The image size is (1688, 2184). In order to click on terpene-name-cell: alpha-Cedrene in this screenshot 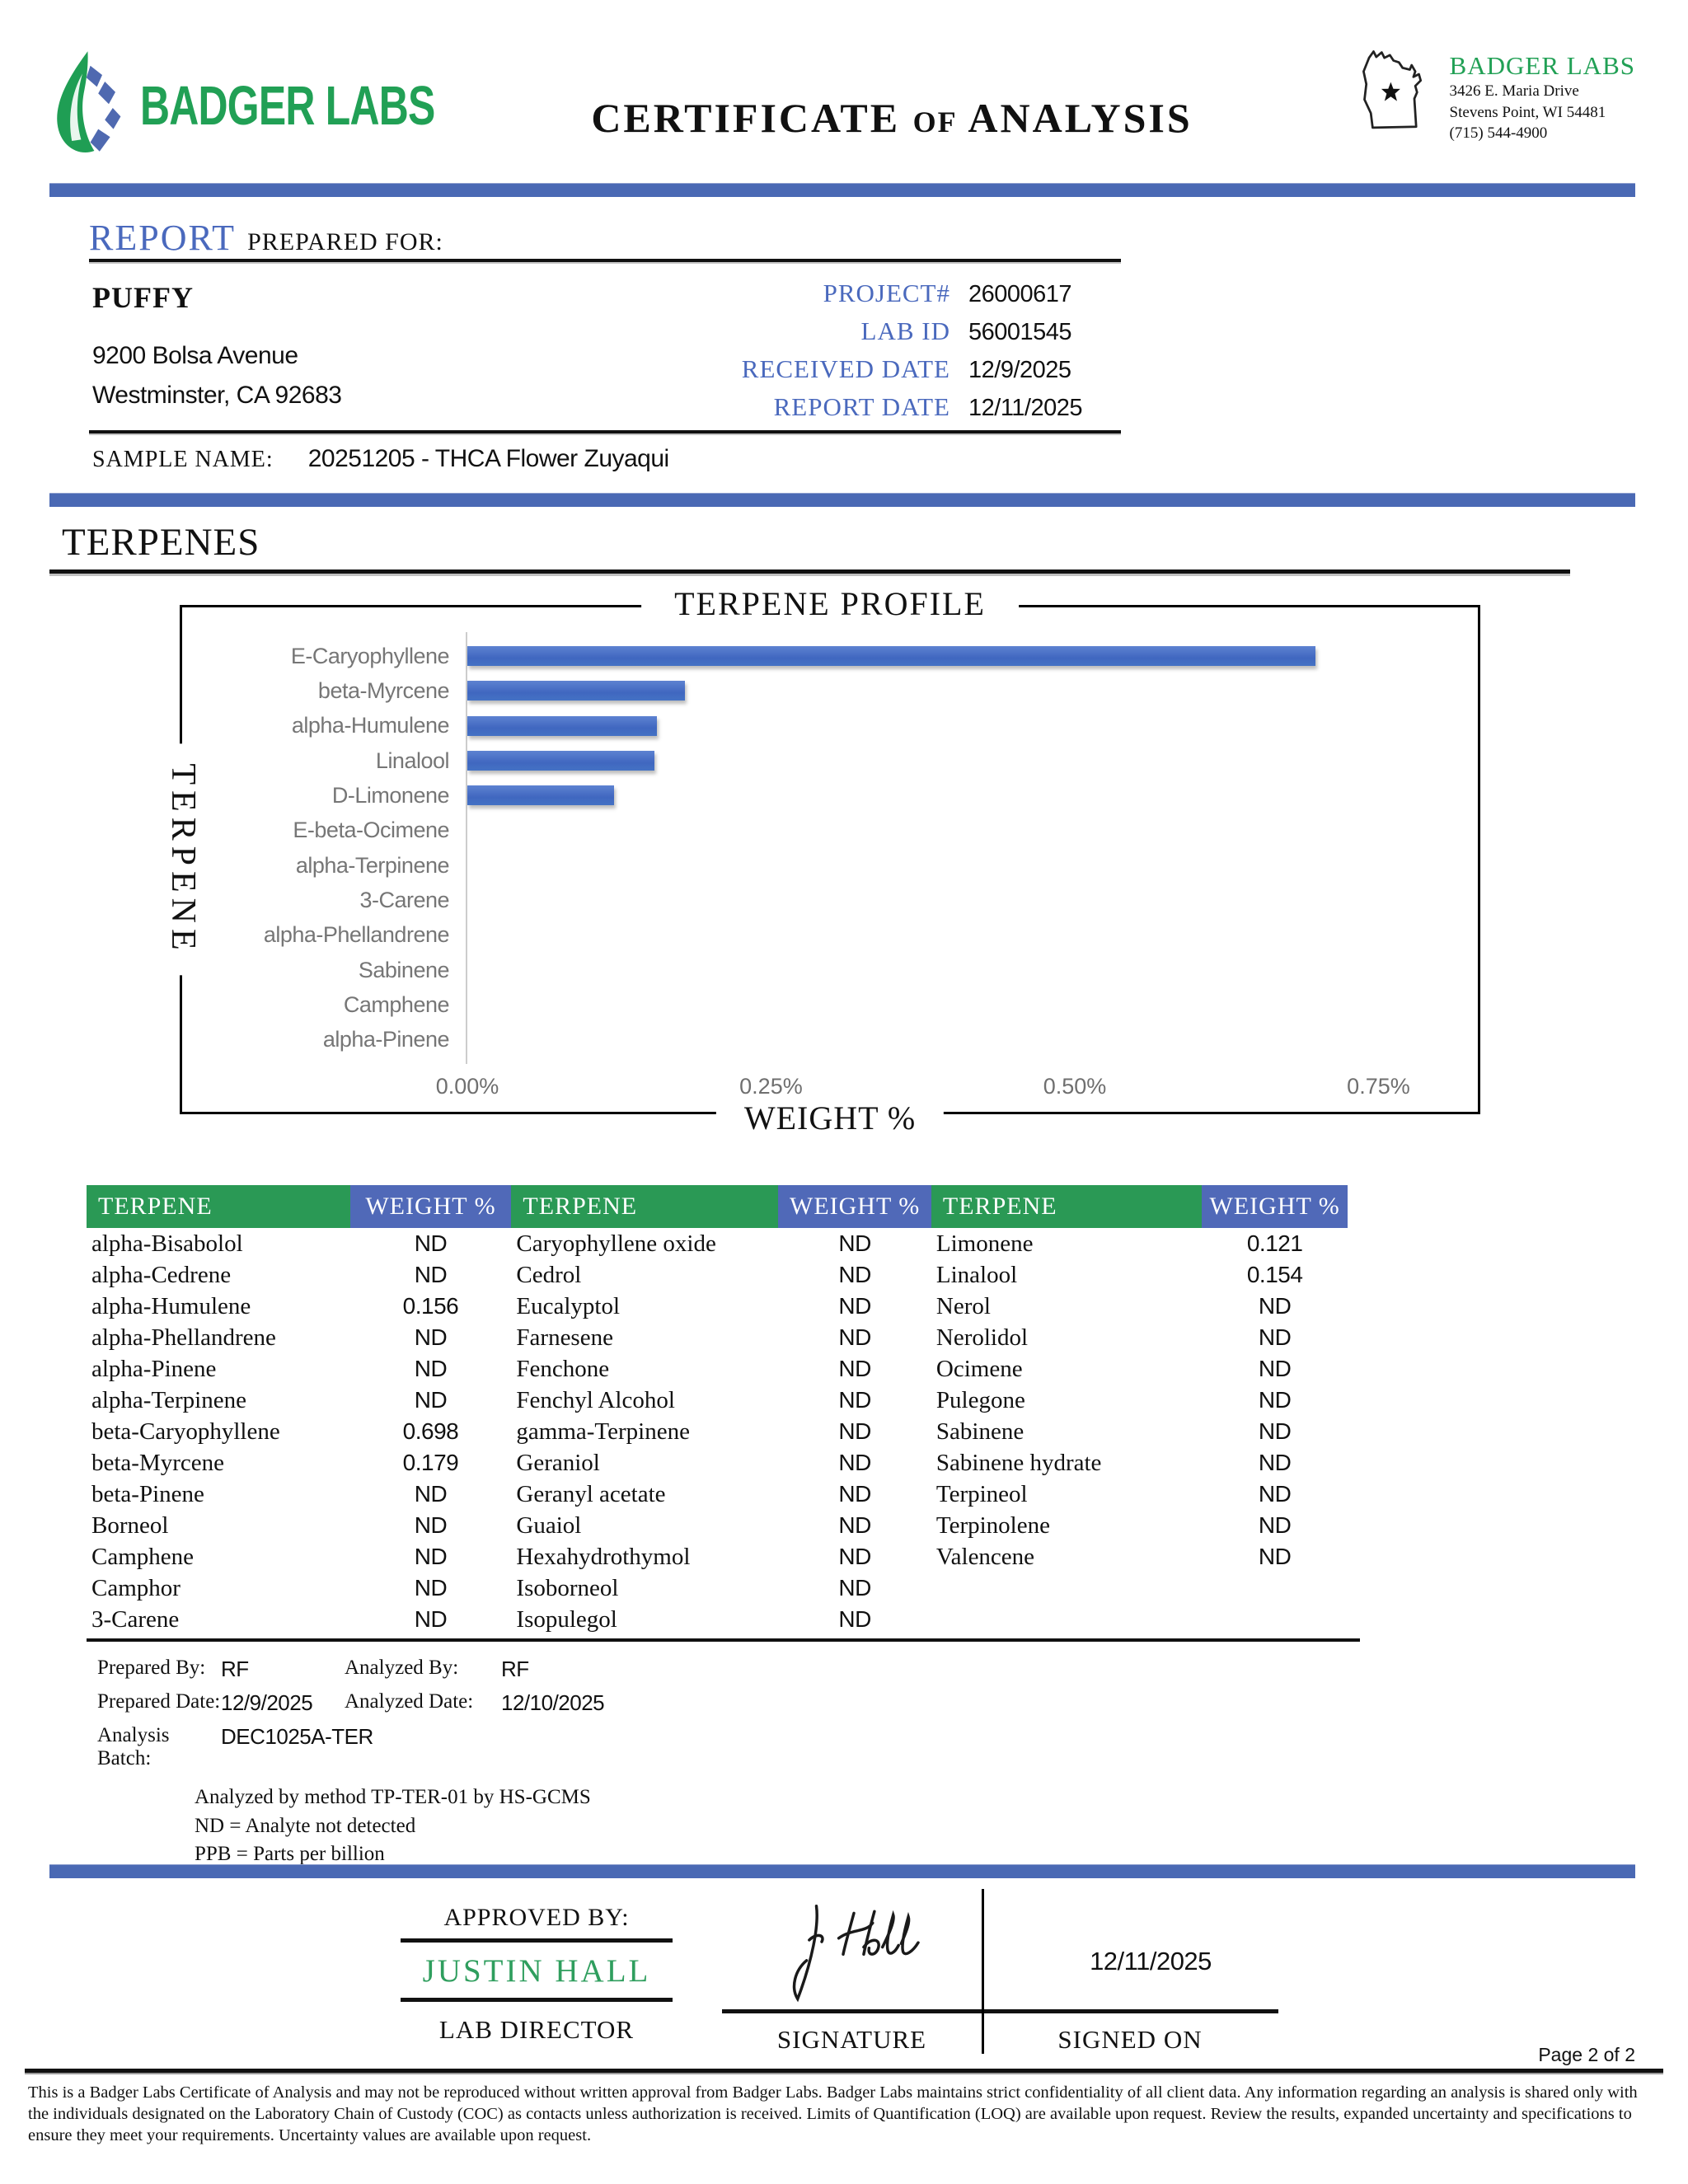, I will do `click(162, 1274)`.